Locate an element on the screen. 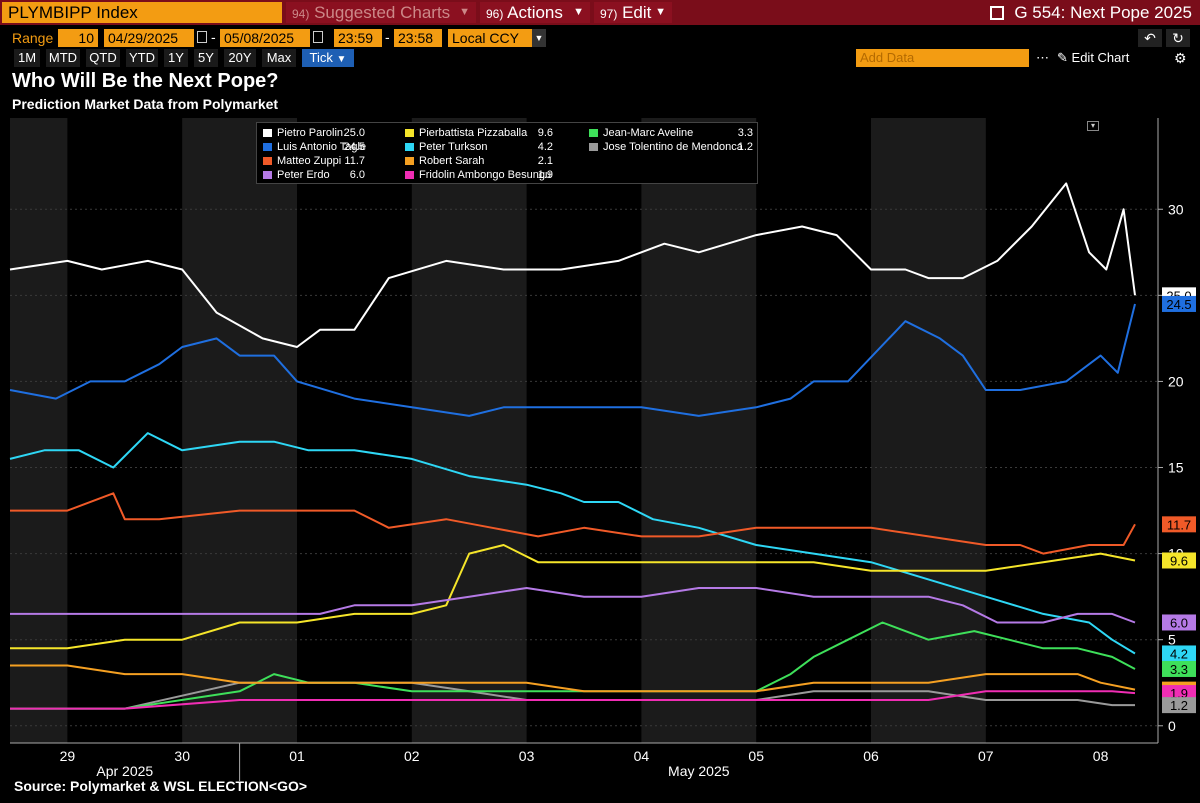 Image resolution: width=1200 pixels, height=803 pixels. edit-chart-button: ✎ Edit Chart is located at coordinates (1093, 58).